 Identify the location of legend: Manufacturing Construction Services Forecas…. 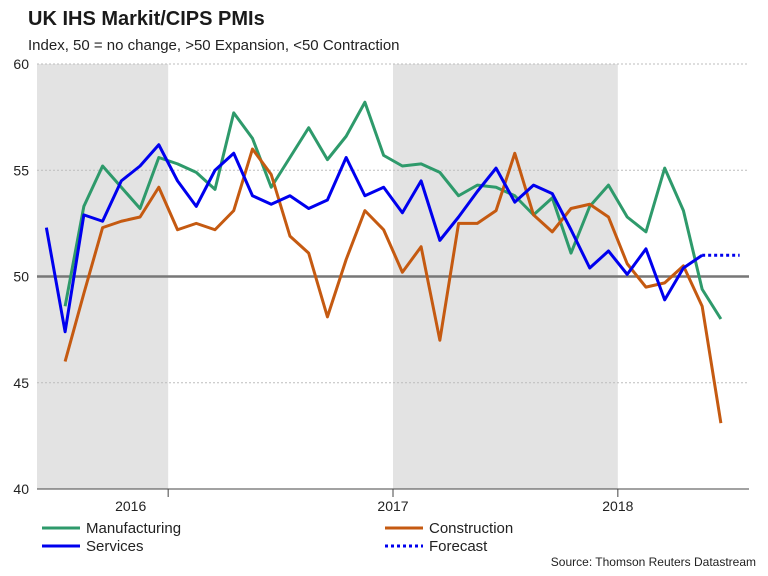
(277, 537).